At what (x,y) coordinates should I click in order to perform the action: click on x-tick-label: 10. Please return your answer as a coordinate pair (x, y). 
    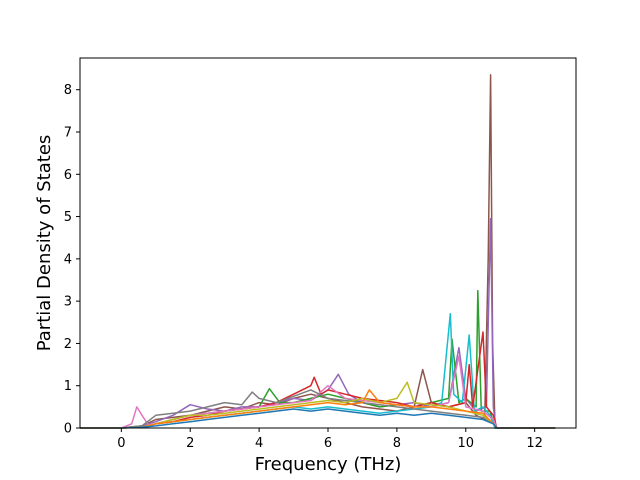
    Looking at the image, I should click on (466, 443).